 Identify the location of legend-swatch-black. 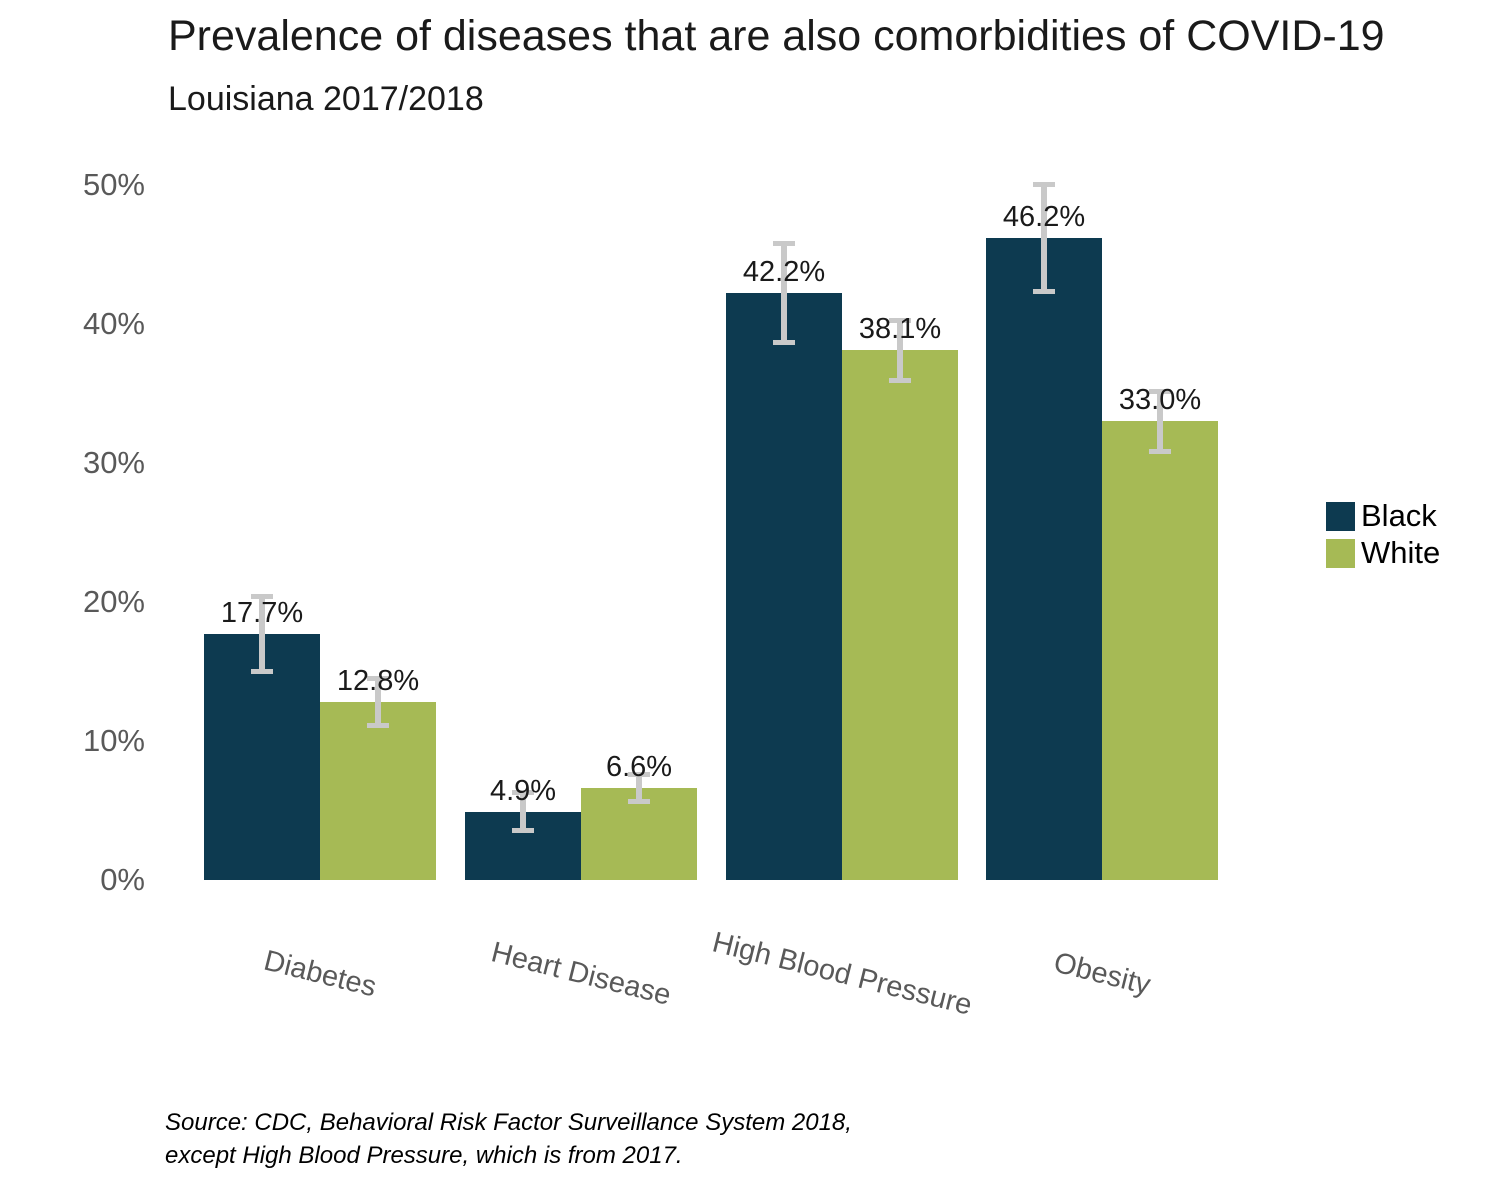
(1340, 516).